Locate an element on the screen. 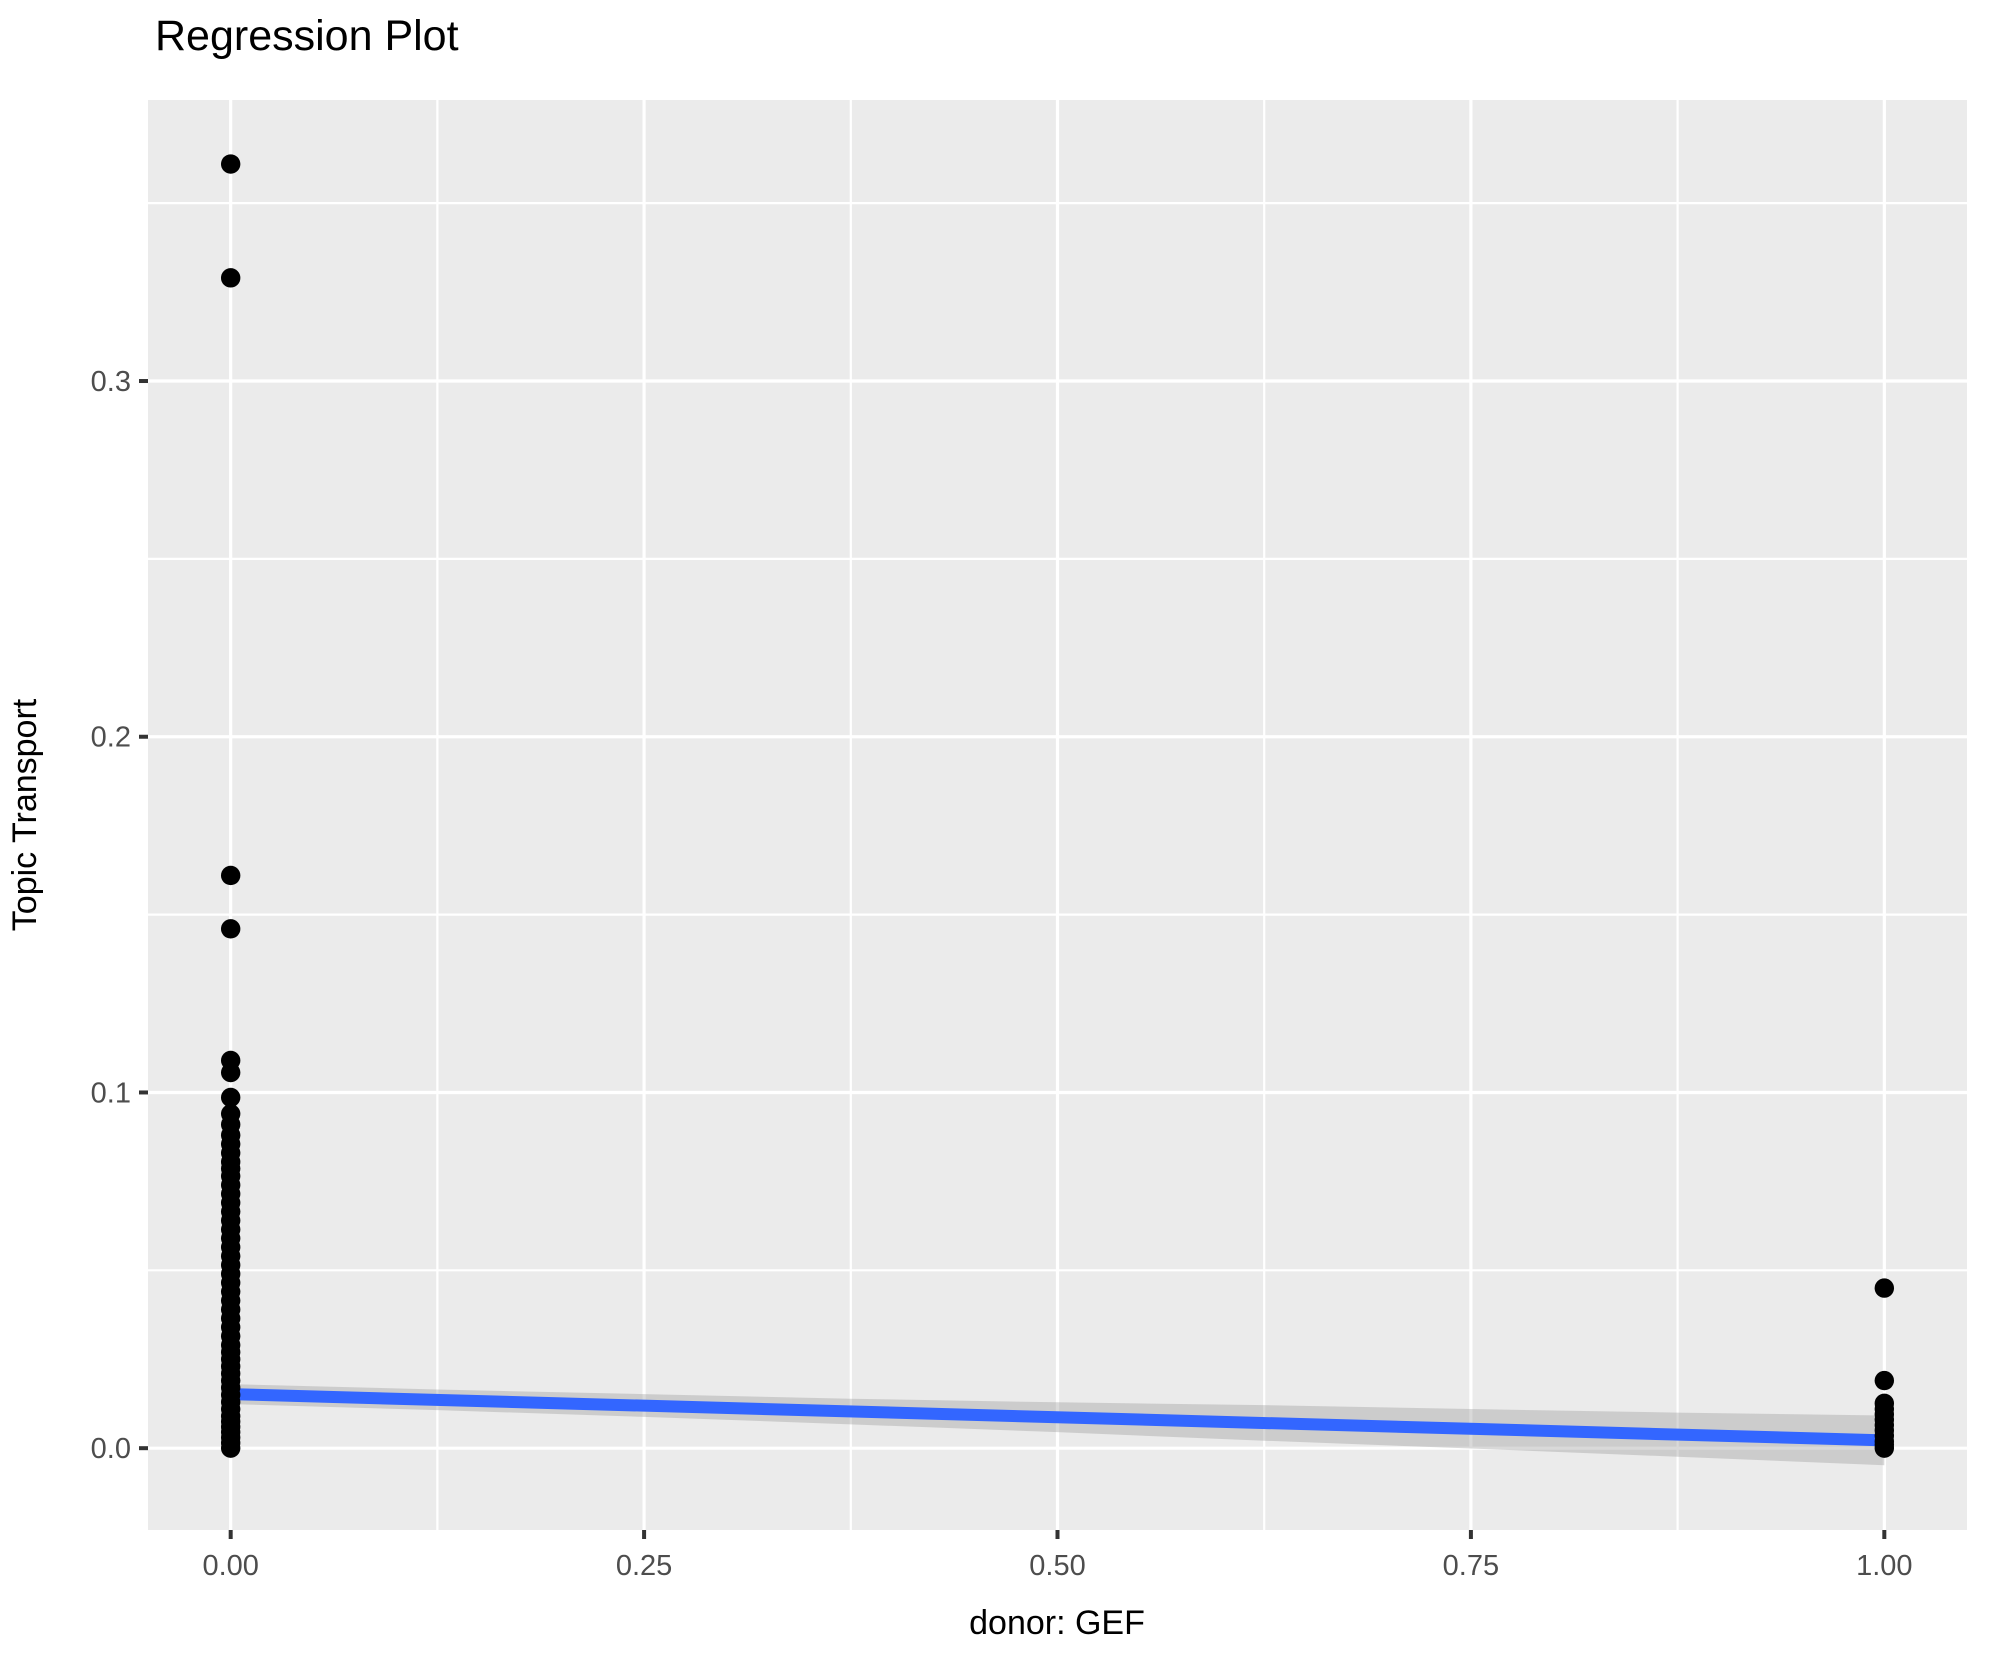  x-tick-label: 1.00 is located at coordinates (1884, 1566).